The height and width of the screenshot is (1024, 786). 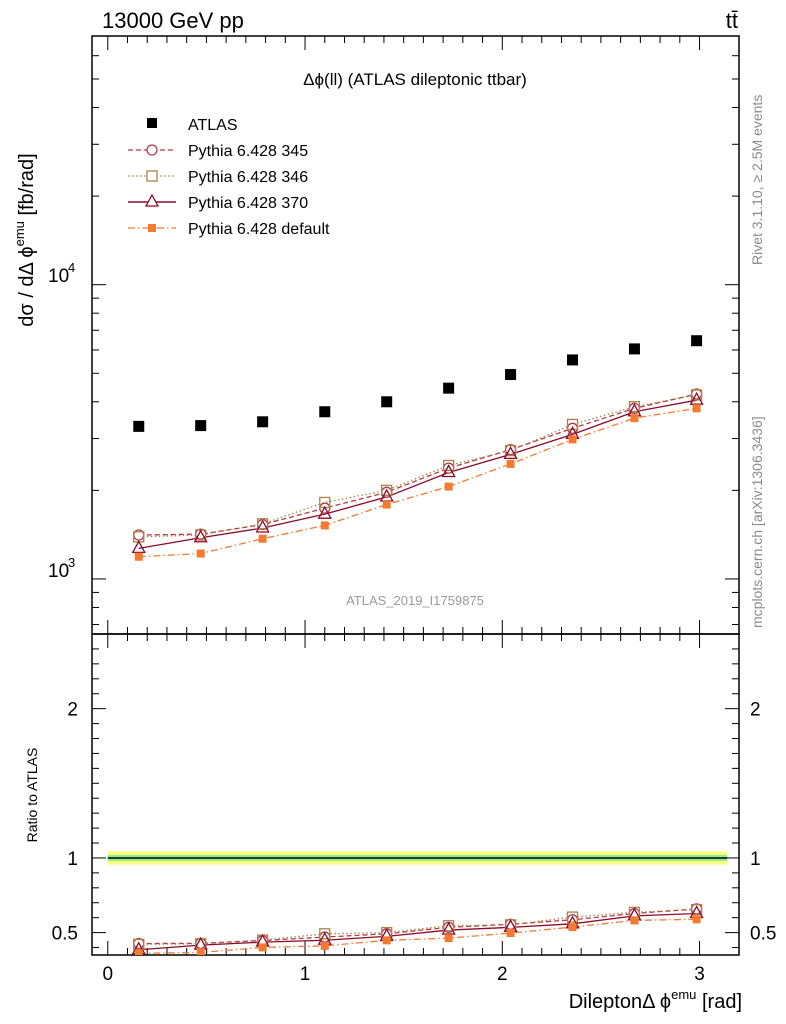 I want to click on series-line-pythia-6-428-default, so click(x=417, y=482).